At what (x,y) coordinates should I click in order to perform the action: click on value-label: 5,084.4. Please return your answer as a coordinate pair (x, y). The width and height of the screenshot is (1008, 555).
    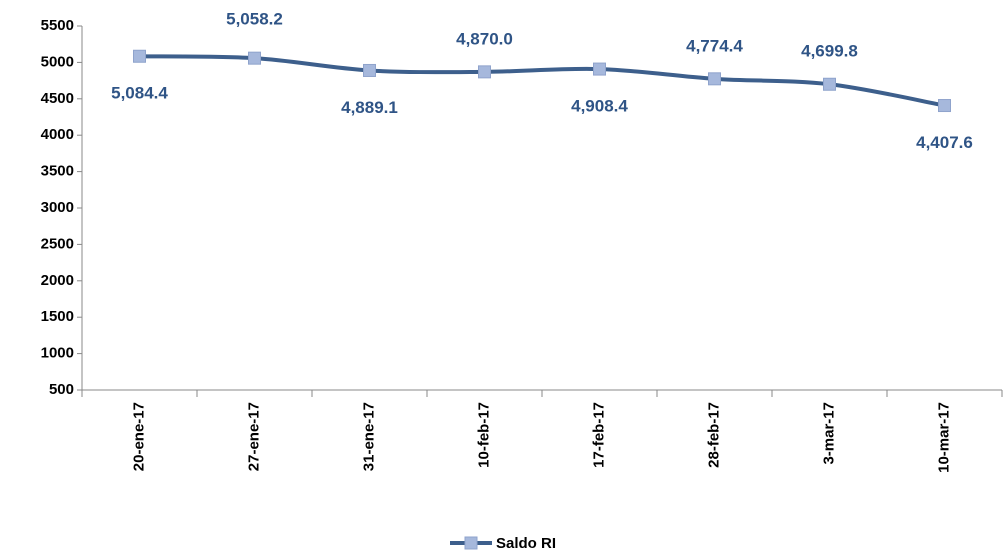
    Looking at the image, I should click on (139, 93).